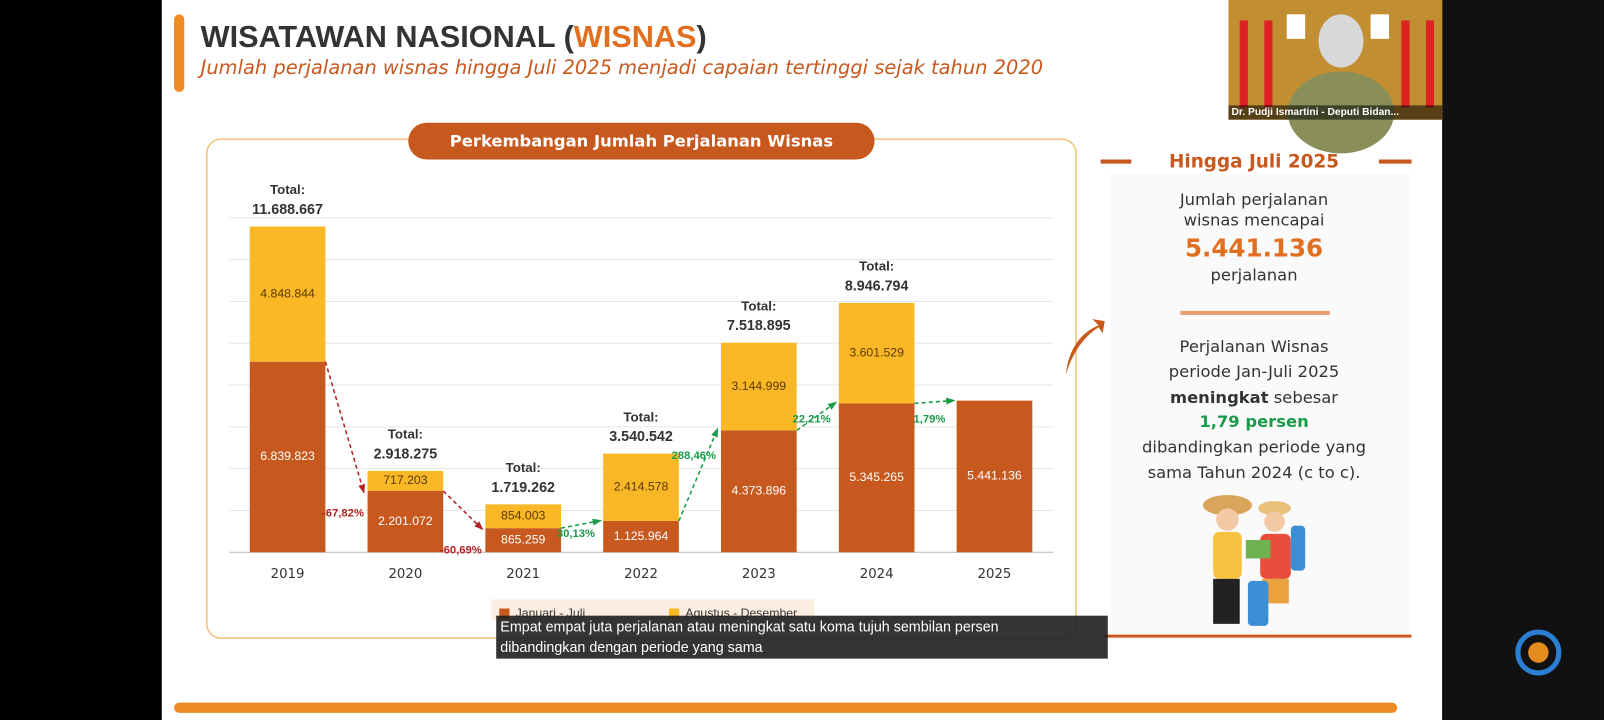  What do you see at coordinates (406, 454) in the screenshot?
I see `total-label: 2.918.275` at bounding box center [406, 454].